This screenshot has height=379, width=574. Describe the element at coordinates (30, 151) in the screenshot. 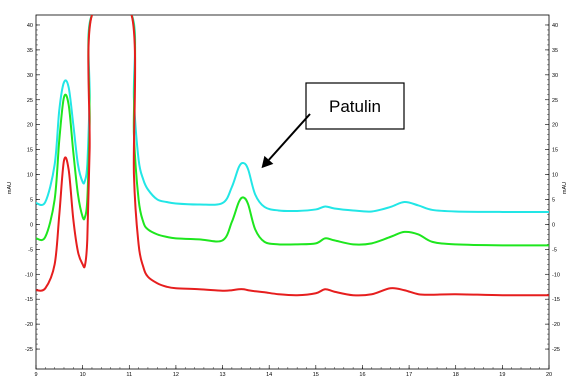

I see `y-tick-label-left: 15` at that location.